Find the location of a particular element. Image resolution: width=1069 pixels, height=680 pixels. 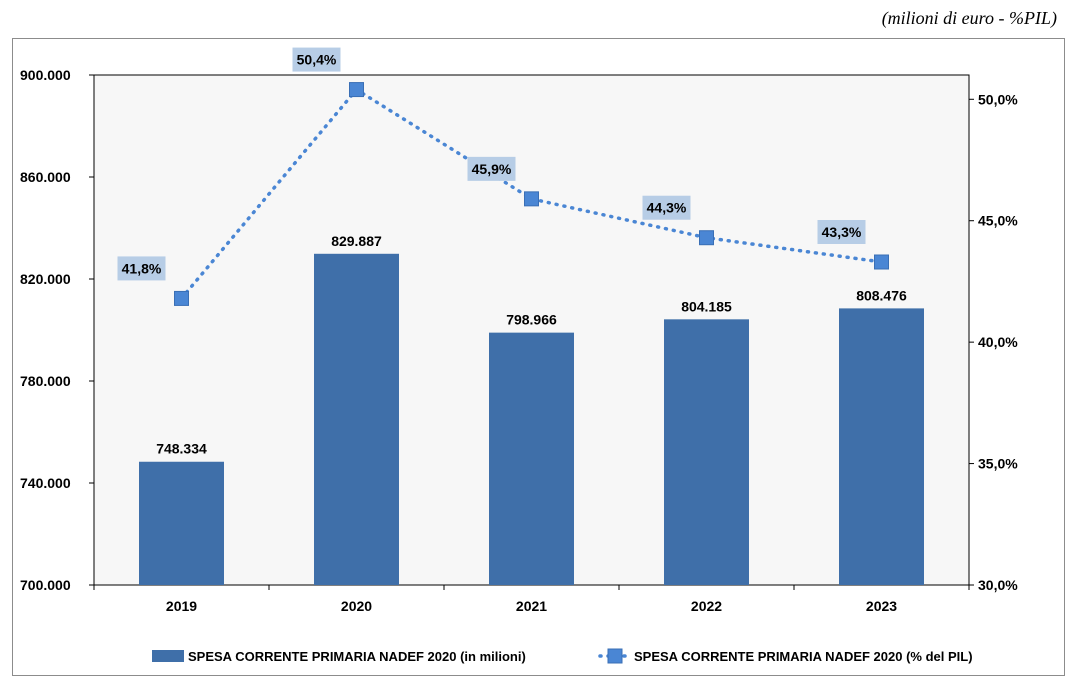

y-left-tick-label: 740.000 is located at coordinates (45, 483).